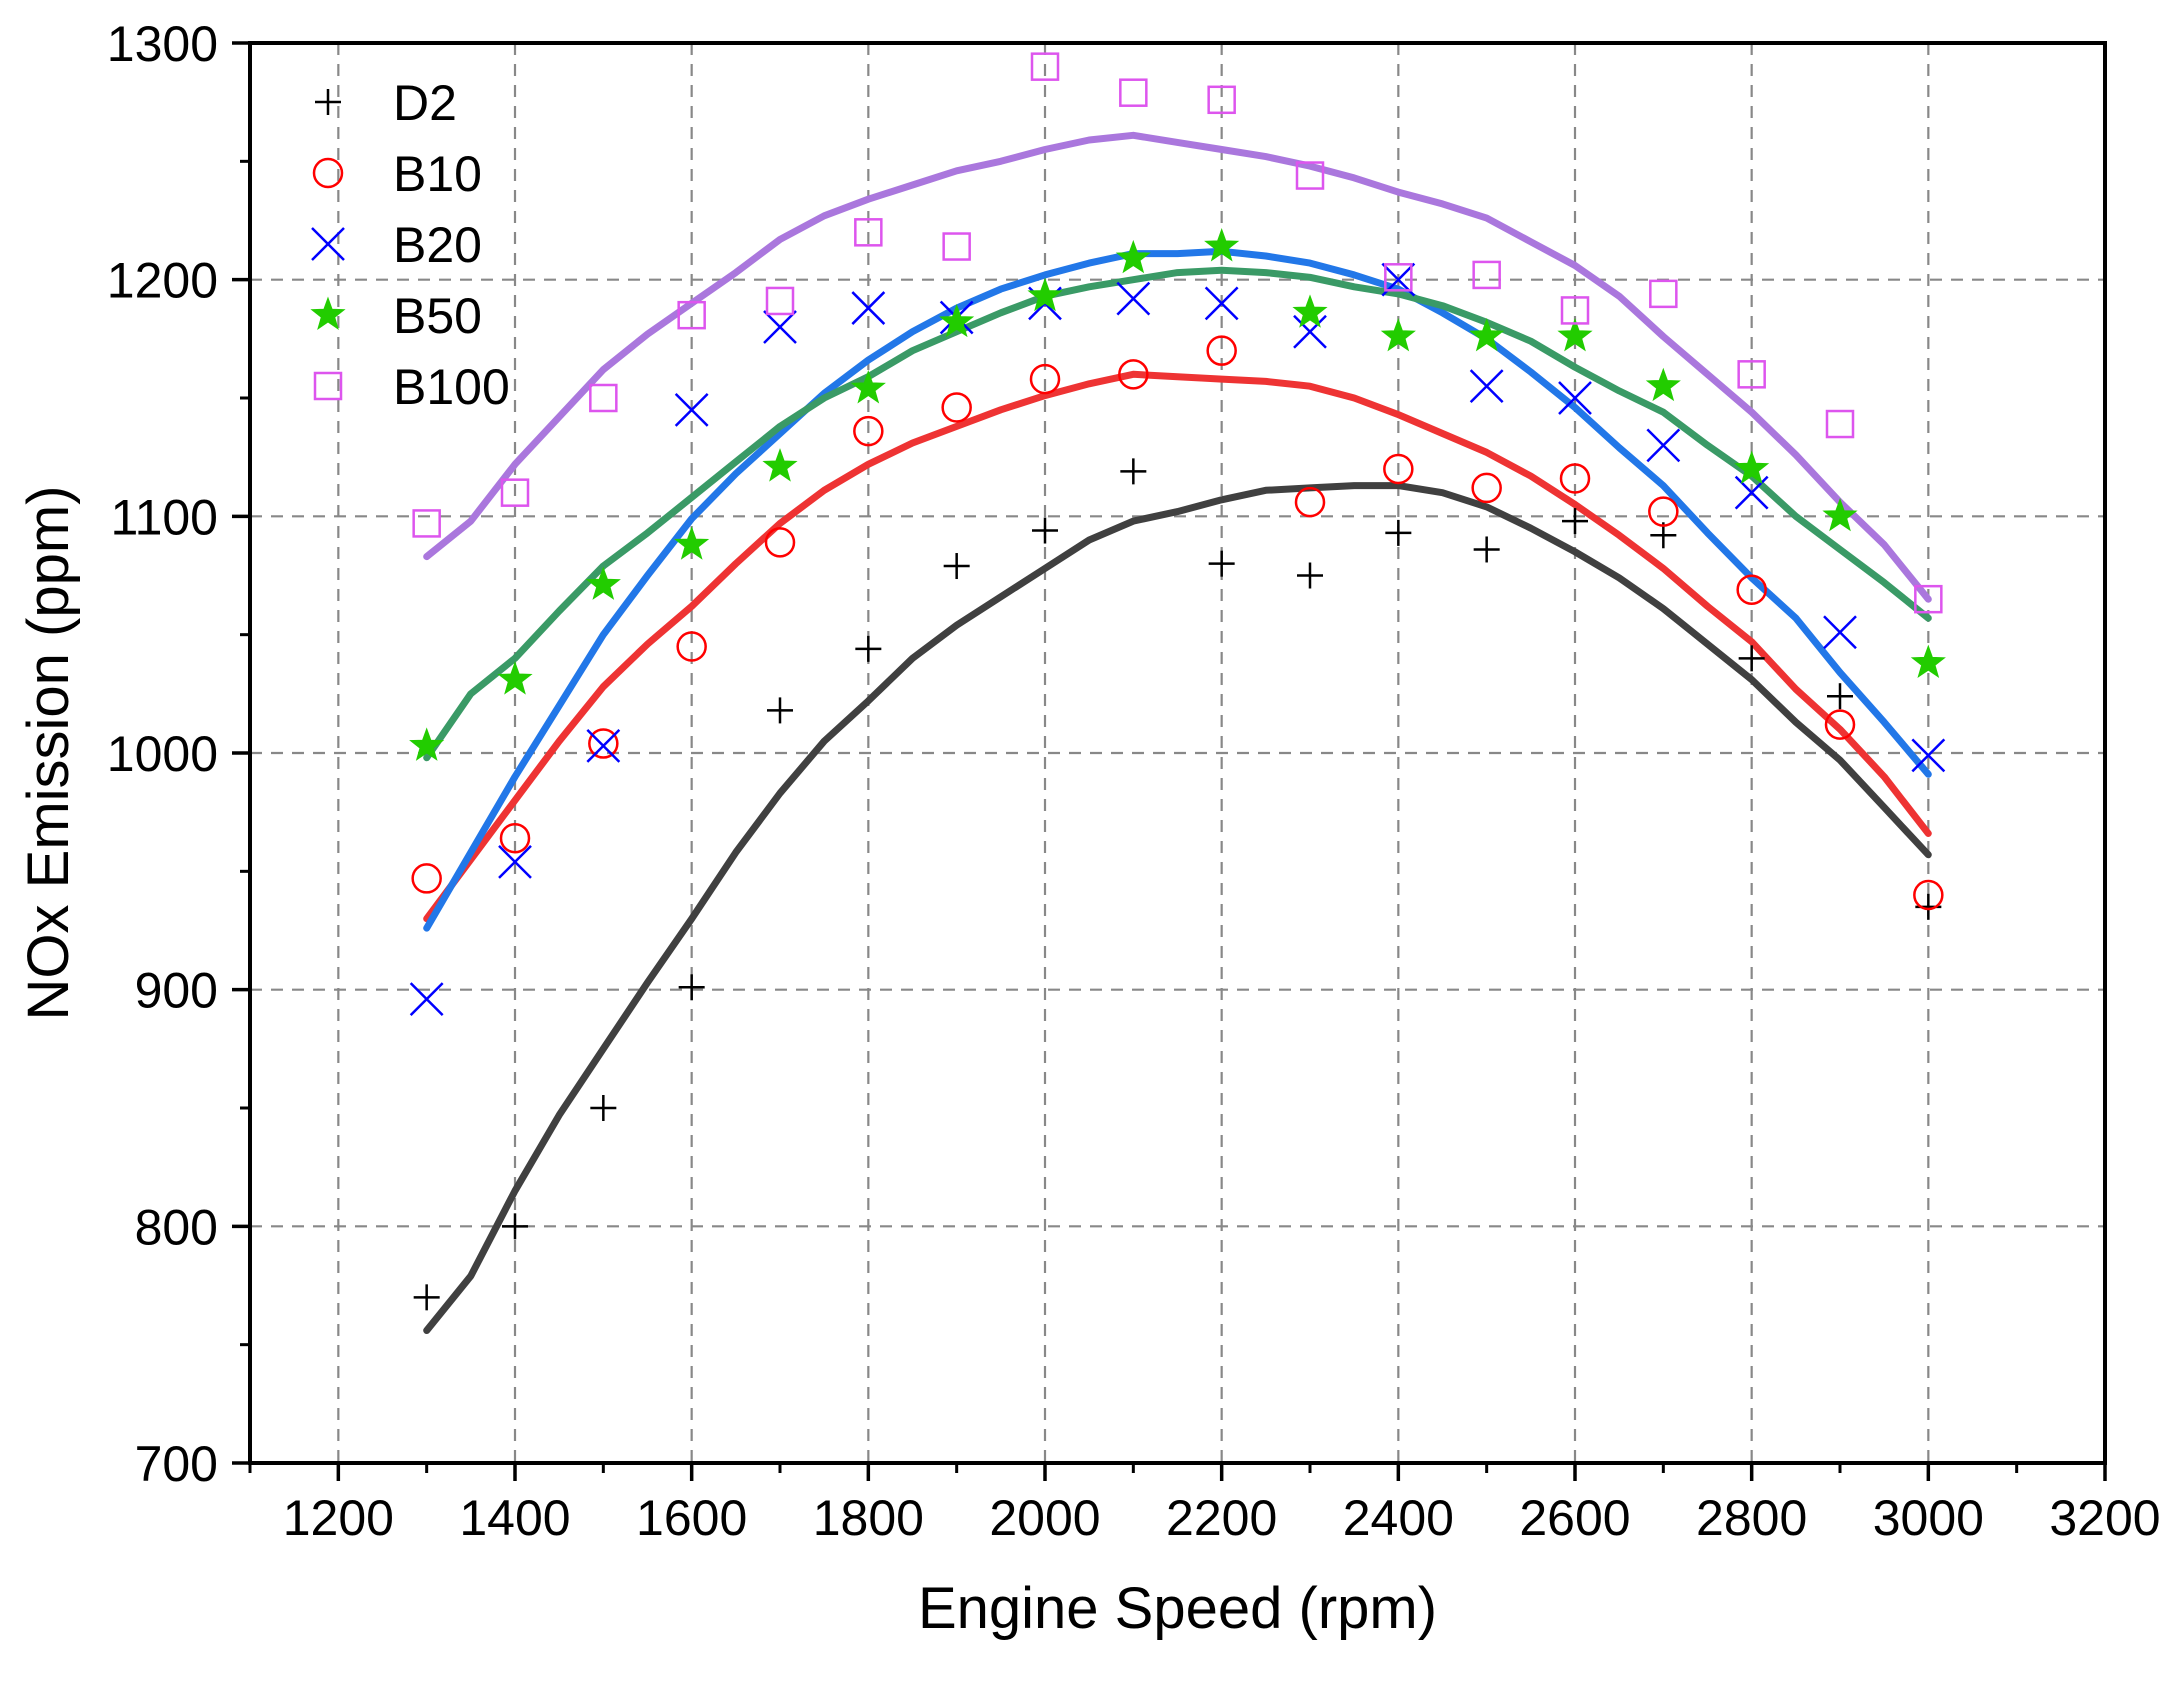  Describe the element at coordinates (1177, 1608) in the screenshot. I see `x-axis-title: Engine Speed (rpm)` at that location.